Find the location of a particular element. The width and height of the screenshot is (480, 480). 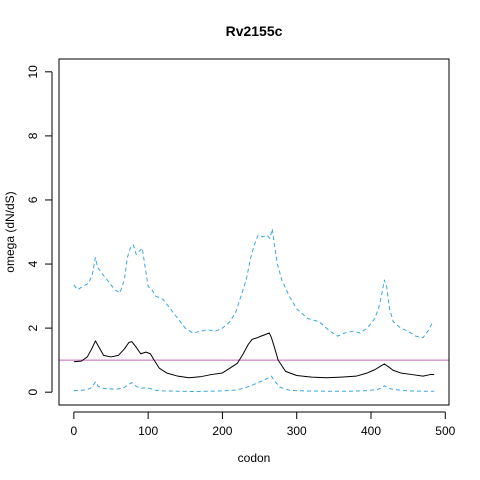

x-axis-label: codon is located at coordinates (254, 458).